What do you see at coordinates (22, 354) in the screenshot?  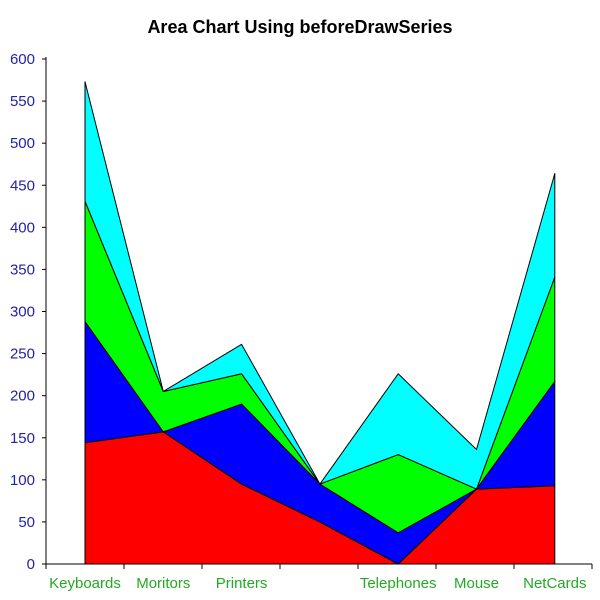 I see `y-tick-label: 250` at bounding box center [22, 354].